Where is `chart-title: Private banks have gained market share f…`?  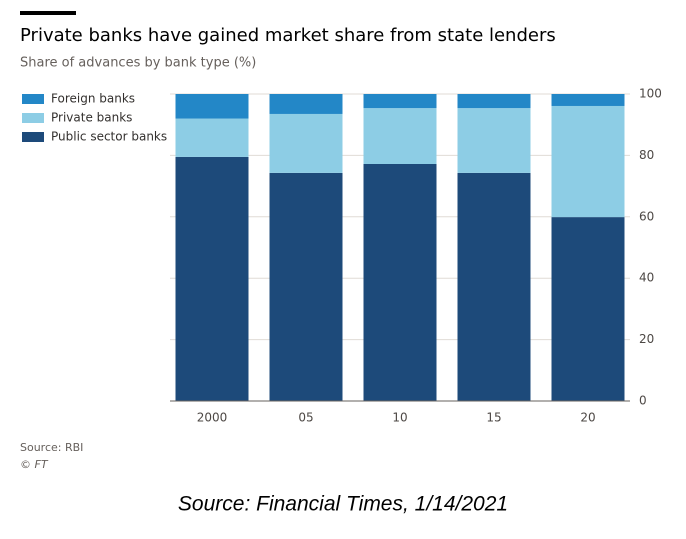 chart-title: Private banks have gained market share f… is located at coordinates (288, 35).